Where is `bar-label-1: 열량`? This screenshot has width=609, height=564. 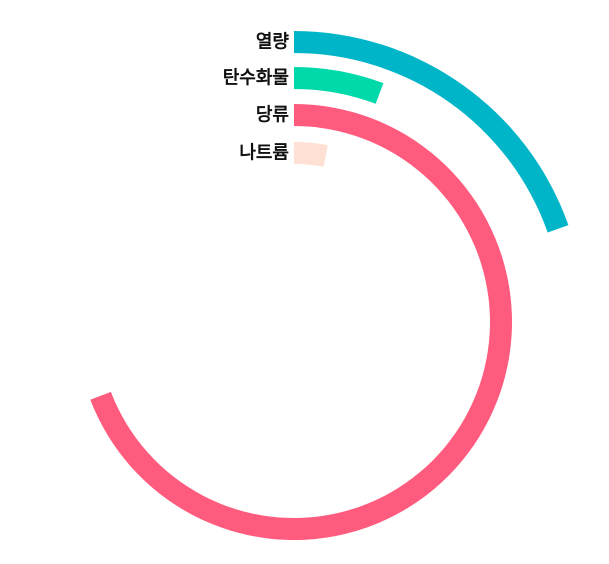 bar-label-1: 열량 is located at coordinates (273, 42).